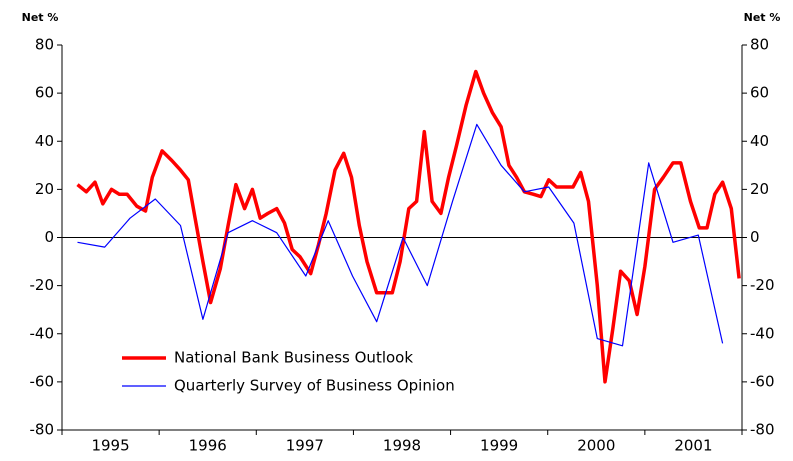 Image resolution: width=793 pixels, height=461 pixels. Describe the element at coordinates (596, 446) in the screenshot. I see `x-tick-label: 2000` at that location.